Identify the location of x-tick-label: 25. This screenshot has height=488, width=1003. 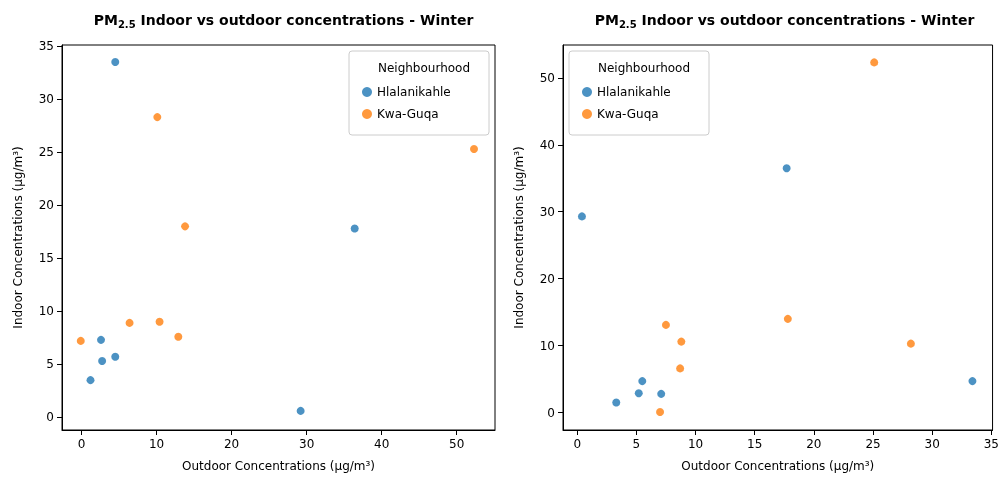
(873, 444).